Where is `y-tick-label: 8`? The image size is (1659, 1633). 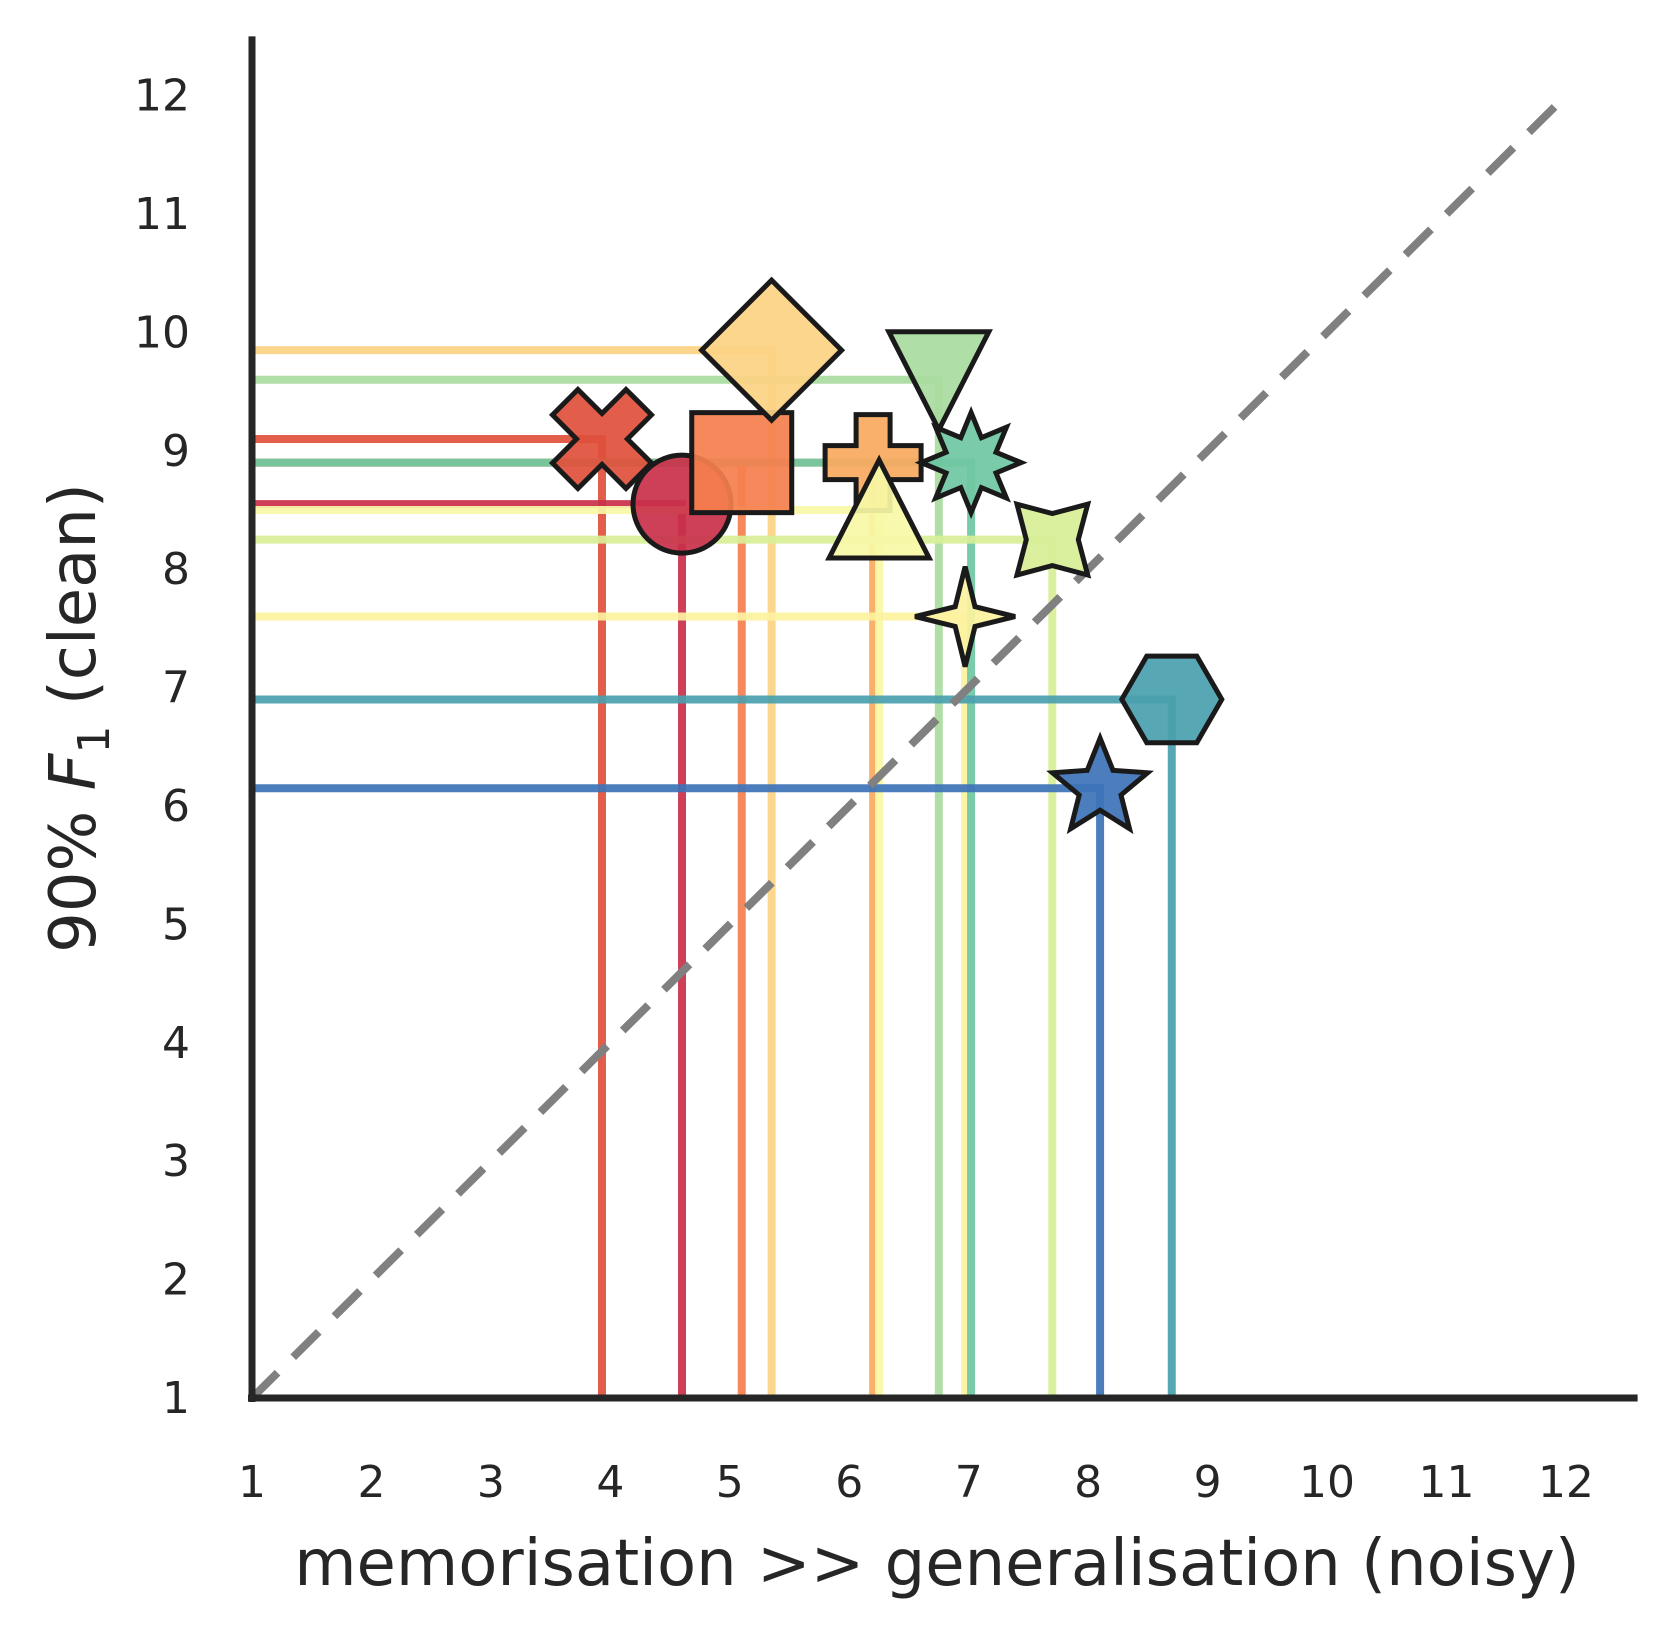
y-tick-label: 8 is located at coordinates (176, 569).